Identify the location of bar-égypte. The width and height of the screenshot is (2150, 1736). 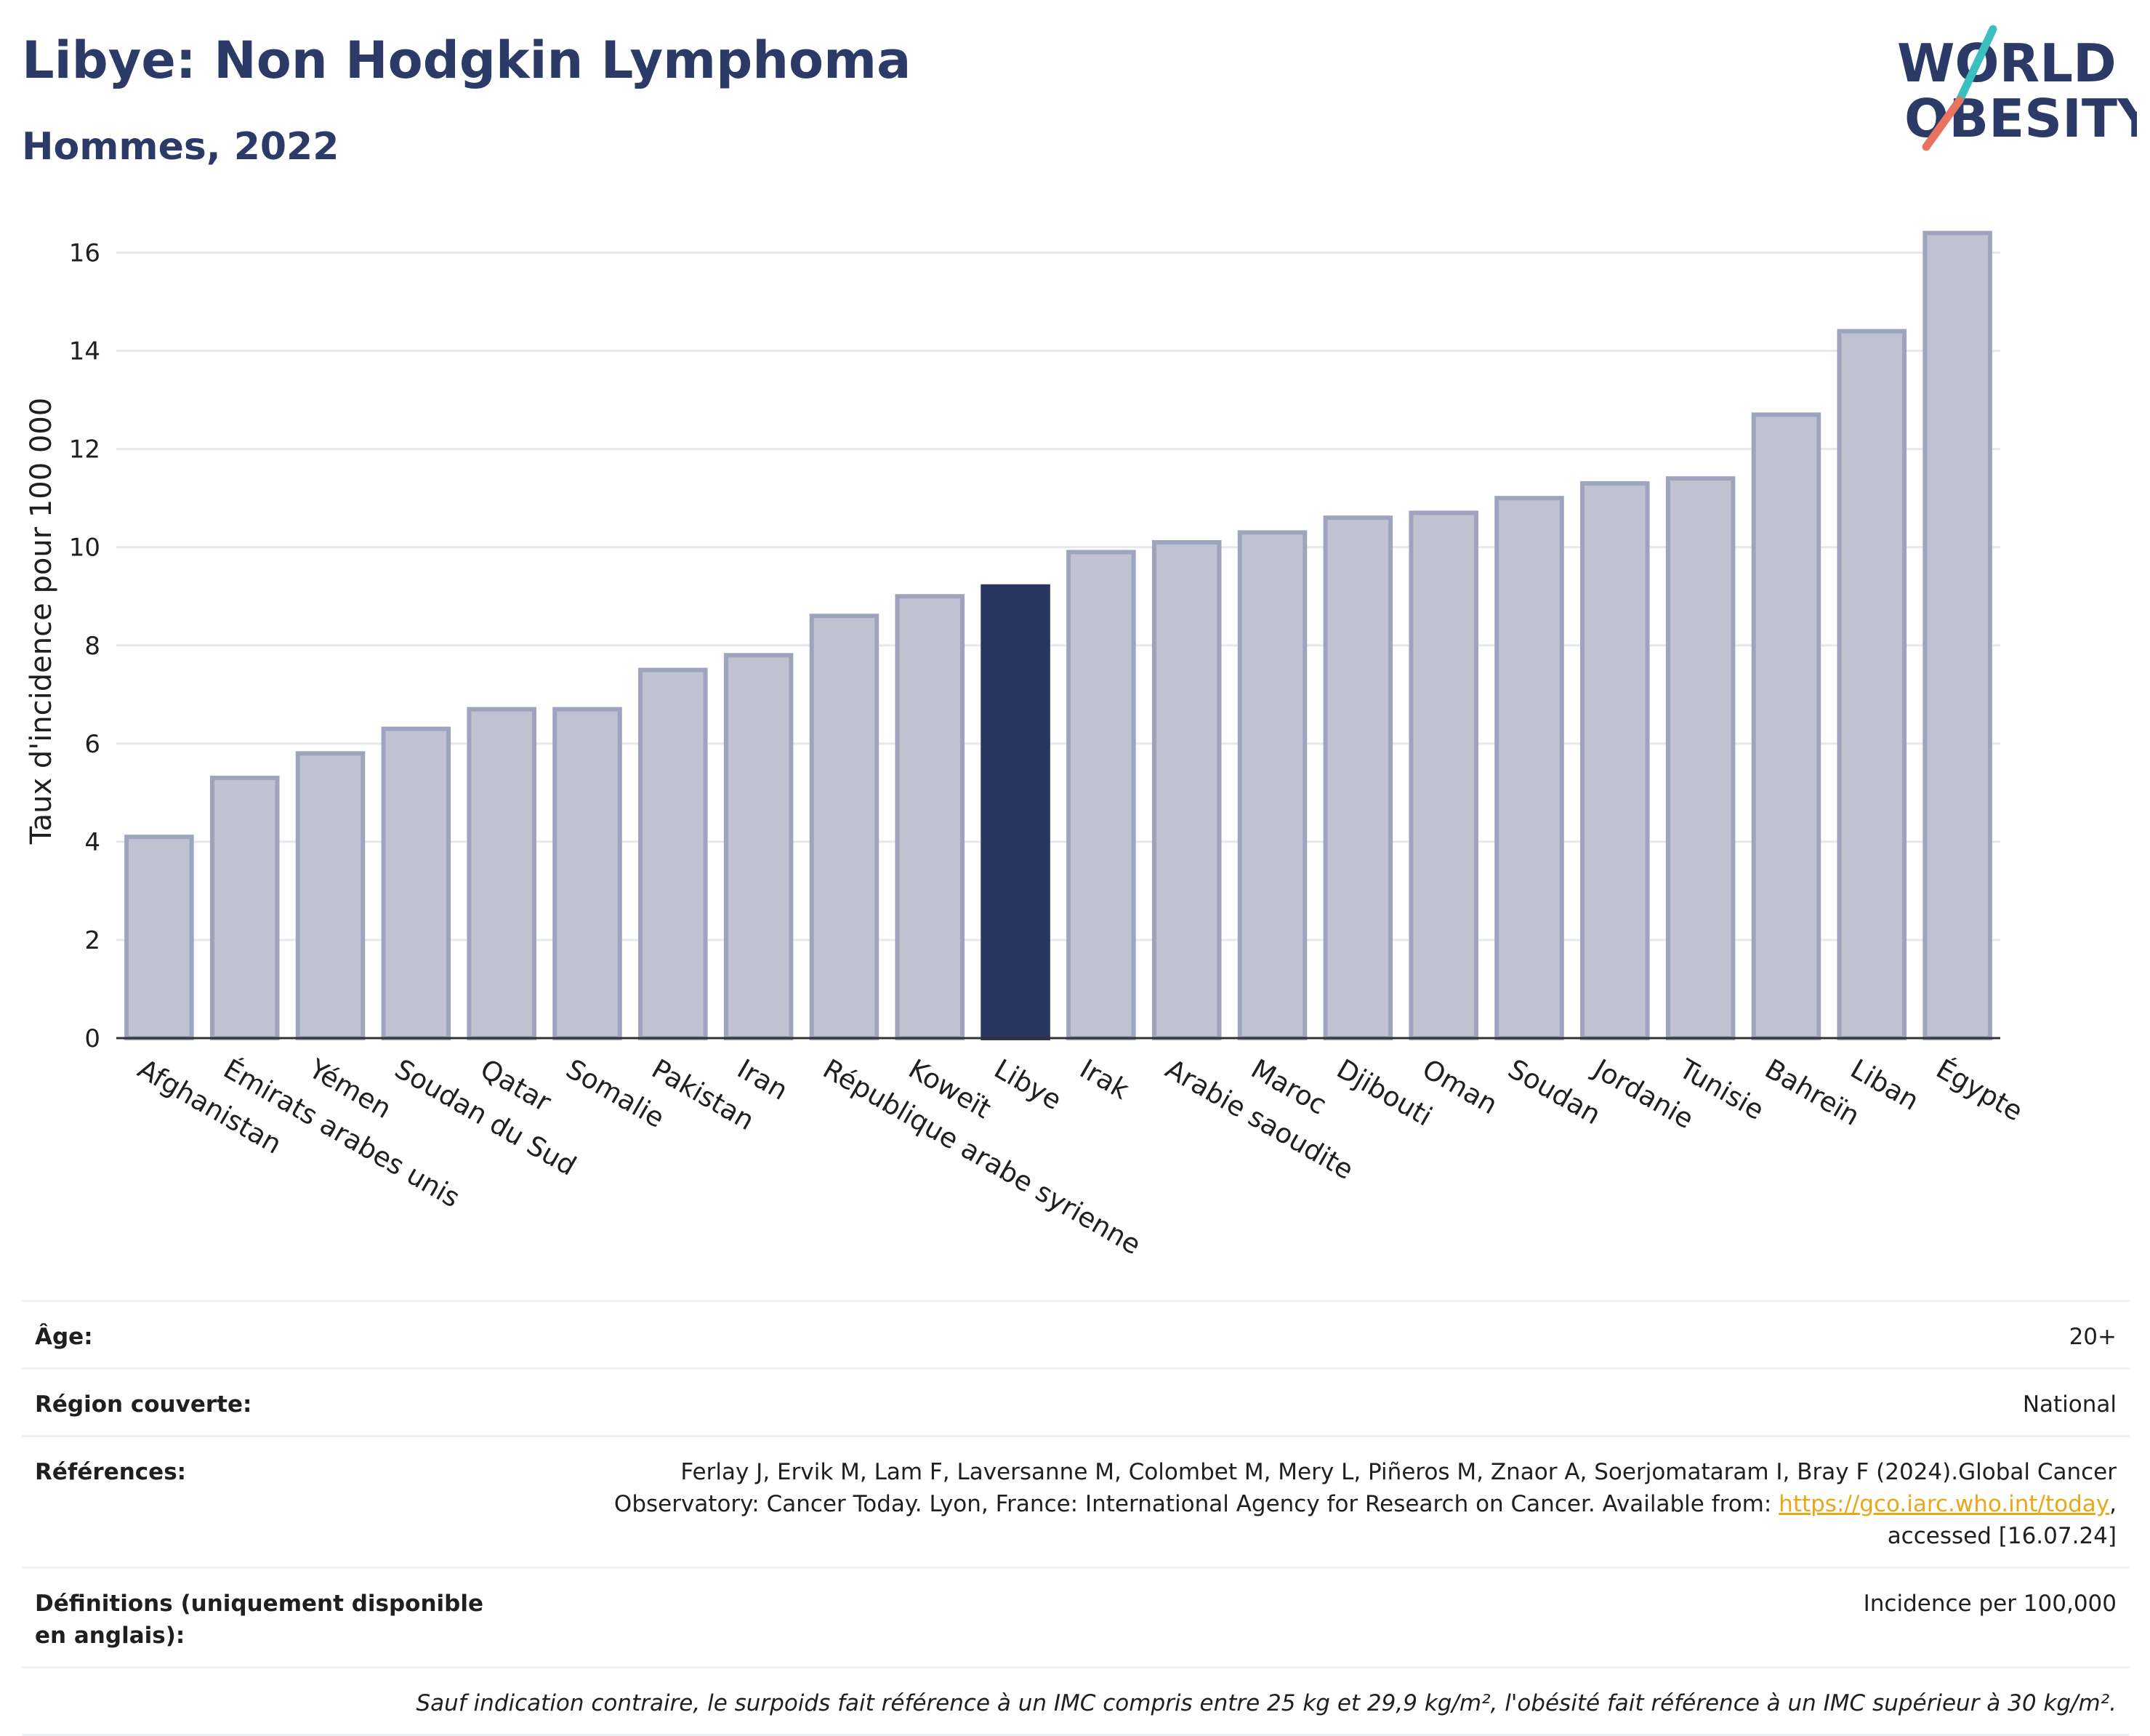
(1957, 635).